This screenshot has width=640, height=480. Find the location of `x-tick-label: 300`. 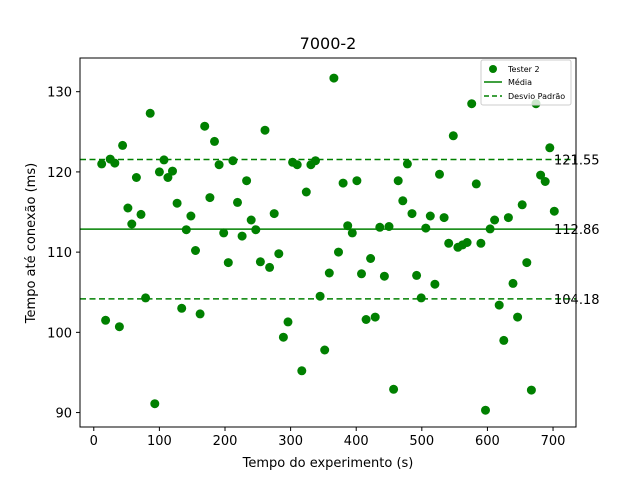

x-tick-label: 300 is located at coordinates (290, 441).